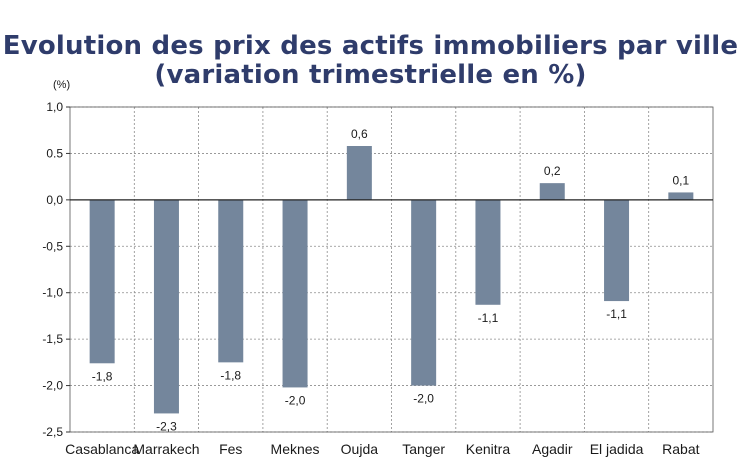 The height and width of the screenshot is (466, 741). I want to click on data-label: 0,2, so click(552, 171).